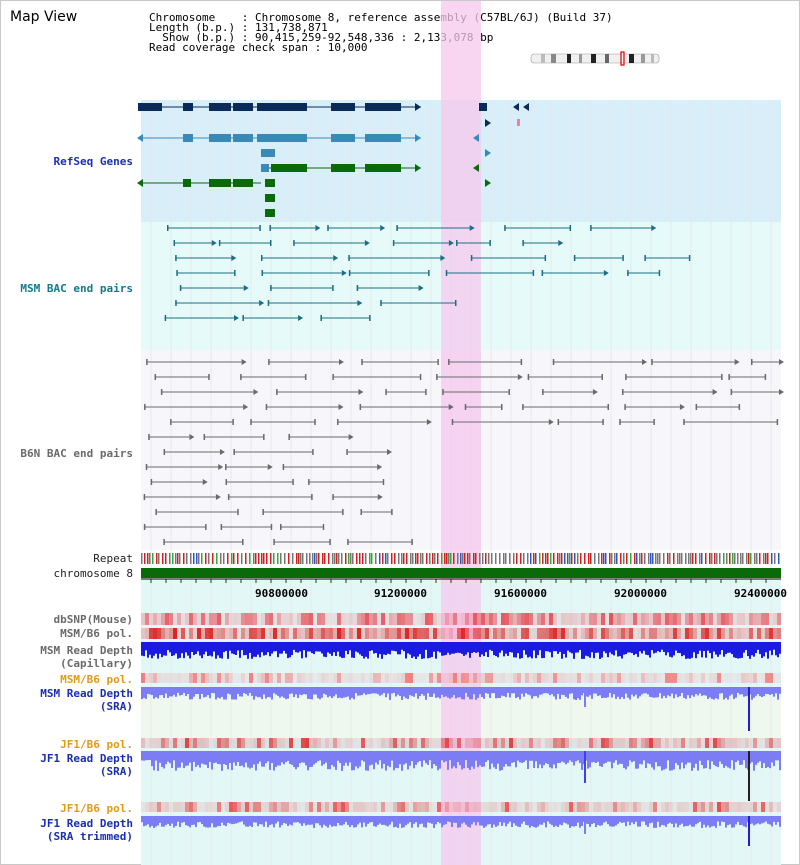 The image size is (800, 865). Describe the element at coordinates (76, 453) in the screenshot. I see `track-label-b6n-bac: B6N BAC end pairs` at that location.